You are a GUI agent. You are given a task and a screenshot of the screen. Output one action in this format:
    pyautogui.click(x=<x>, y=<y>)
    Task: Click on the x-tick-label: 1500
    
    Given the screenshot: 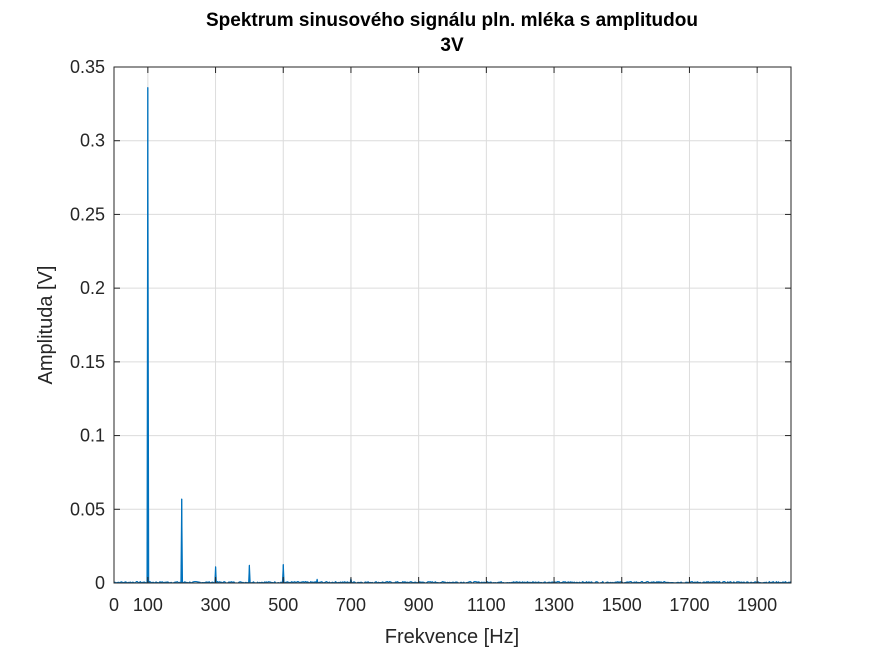 What is the action you would take?
    pyautogui.click(x=622, y=605)
    